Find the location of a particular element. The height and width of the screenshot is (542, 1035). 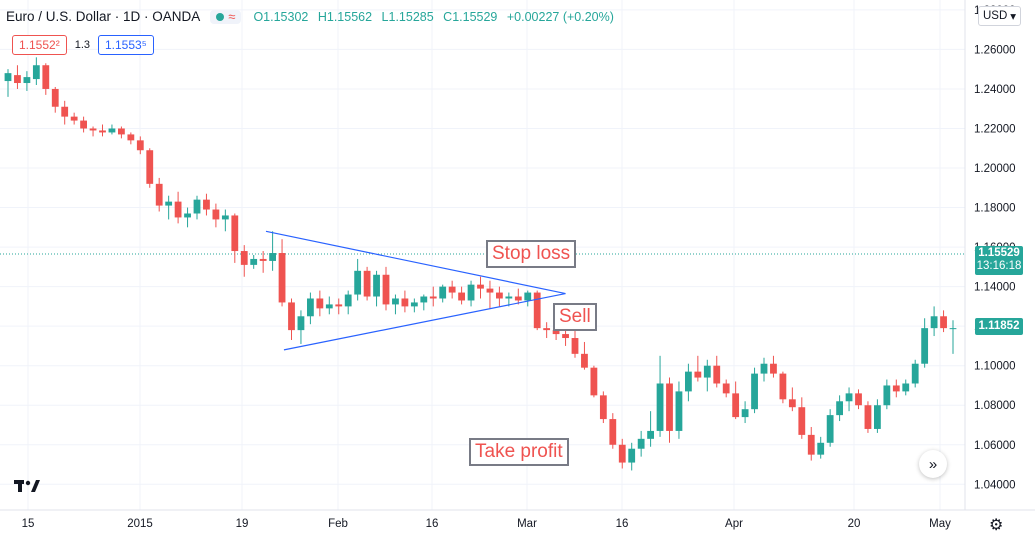

market-status: ≈ is located at coordinates (226, 16).